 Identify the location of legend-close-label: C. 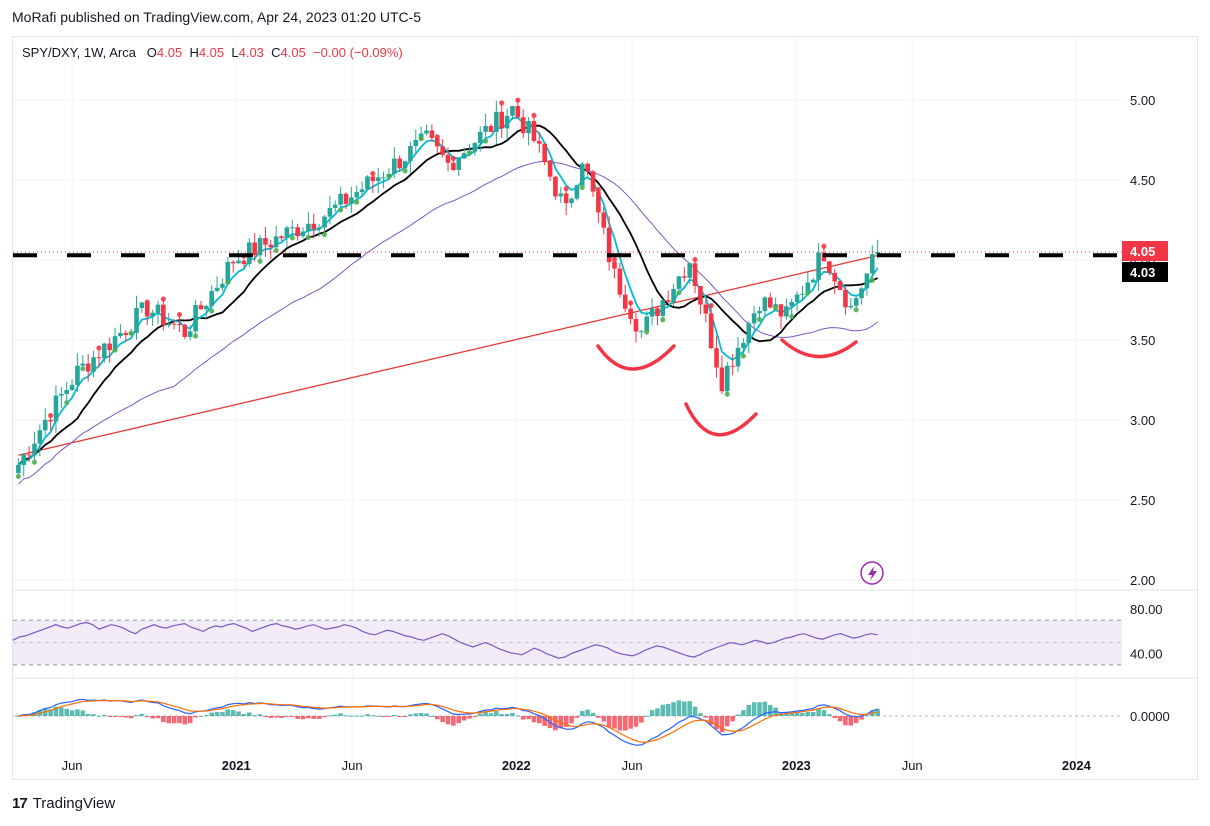
(276, 52).